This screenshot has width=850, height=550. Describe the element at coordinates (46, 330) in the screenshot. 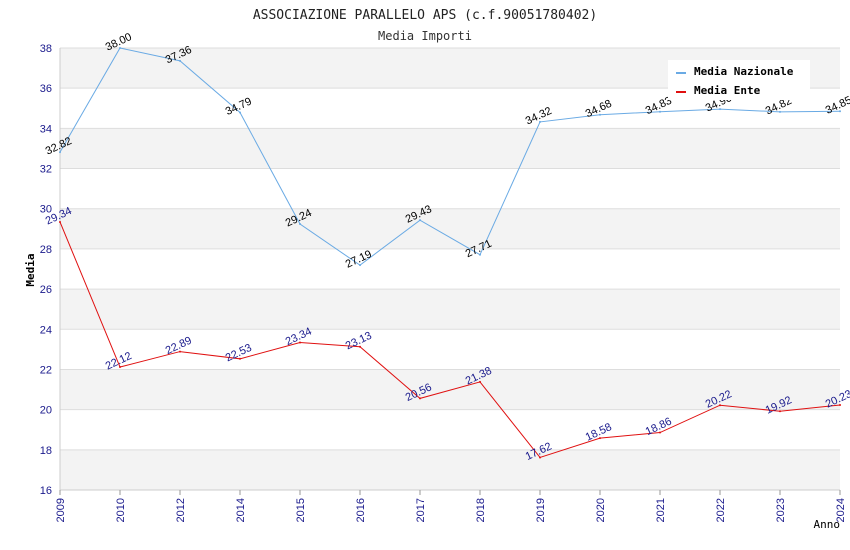

I see `y-tick-label: 24` at that location.